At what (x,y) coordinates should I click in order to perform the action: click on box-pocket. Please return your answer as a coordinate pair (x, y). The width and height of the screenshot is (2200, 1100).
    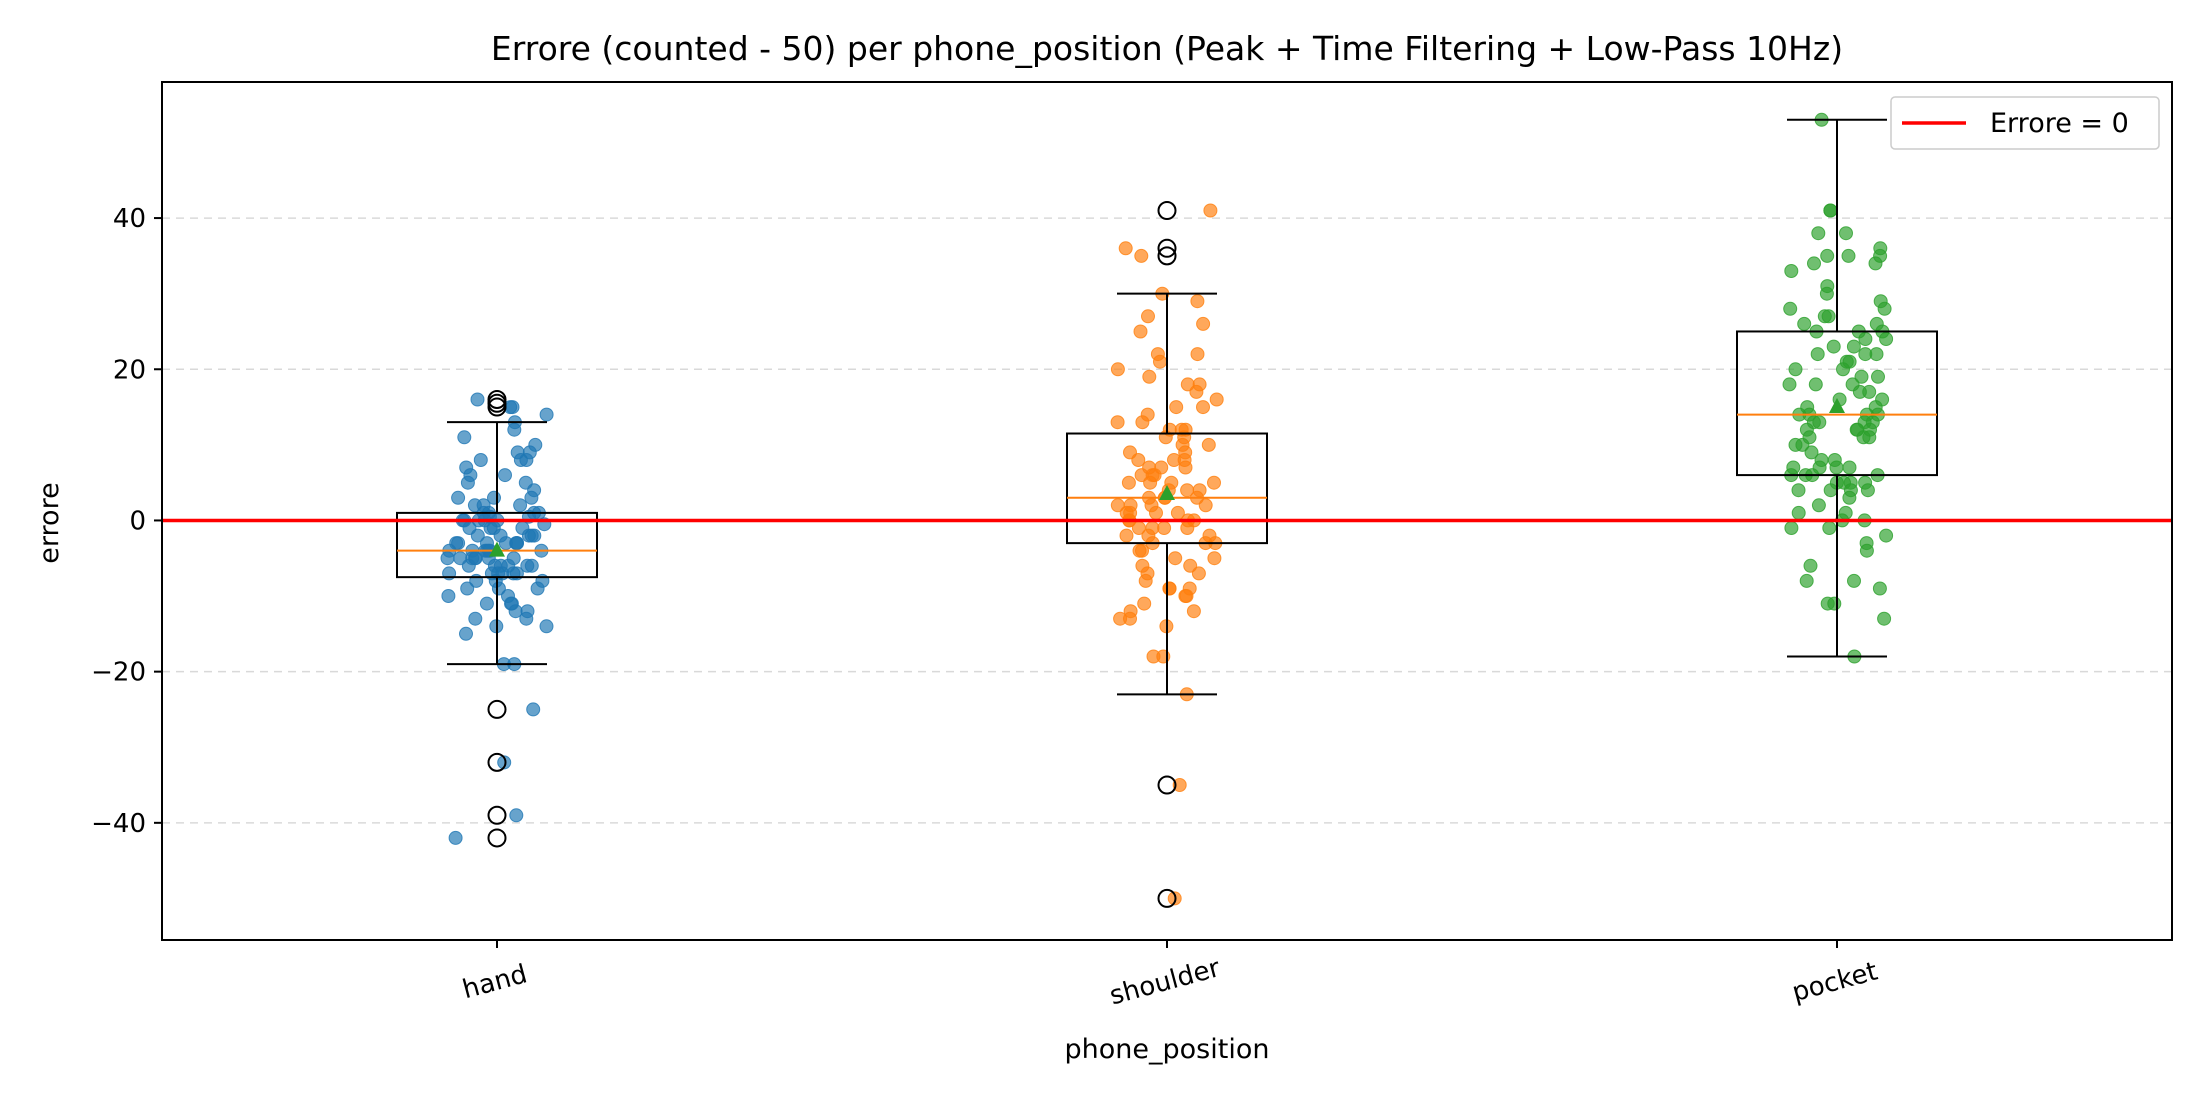
    Looking at the image, I should click on (1837, 388).